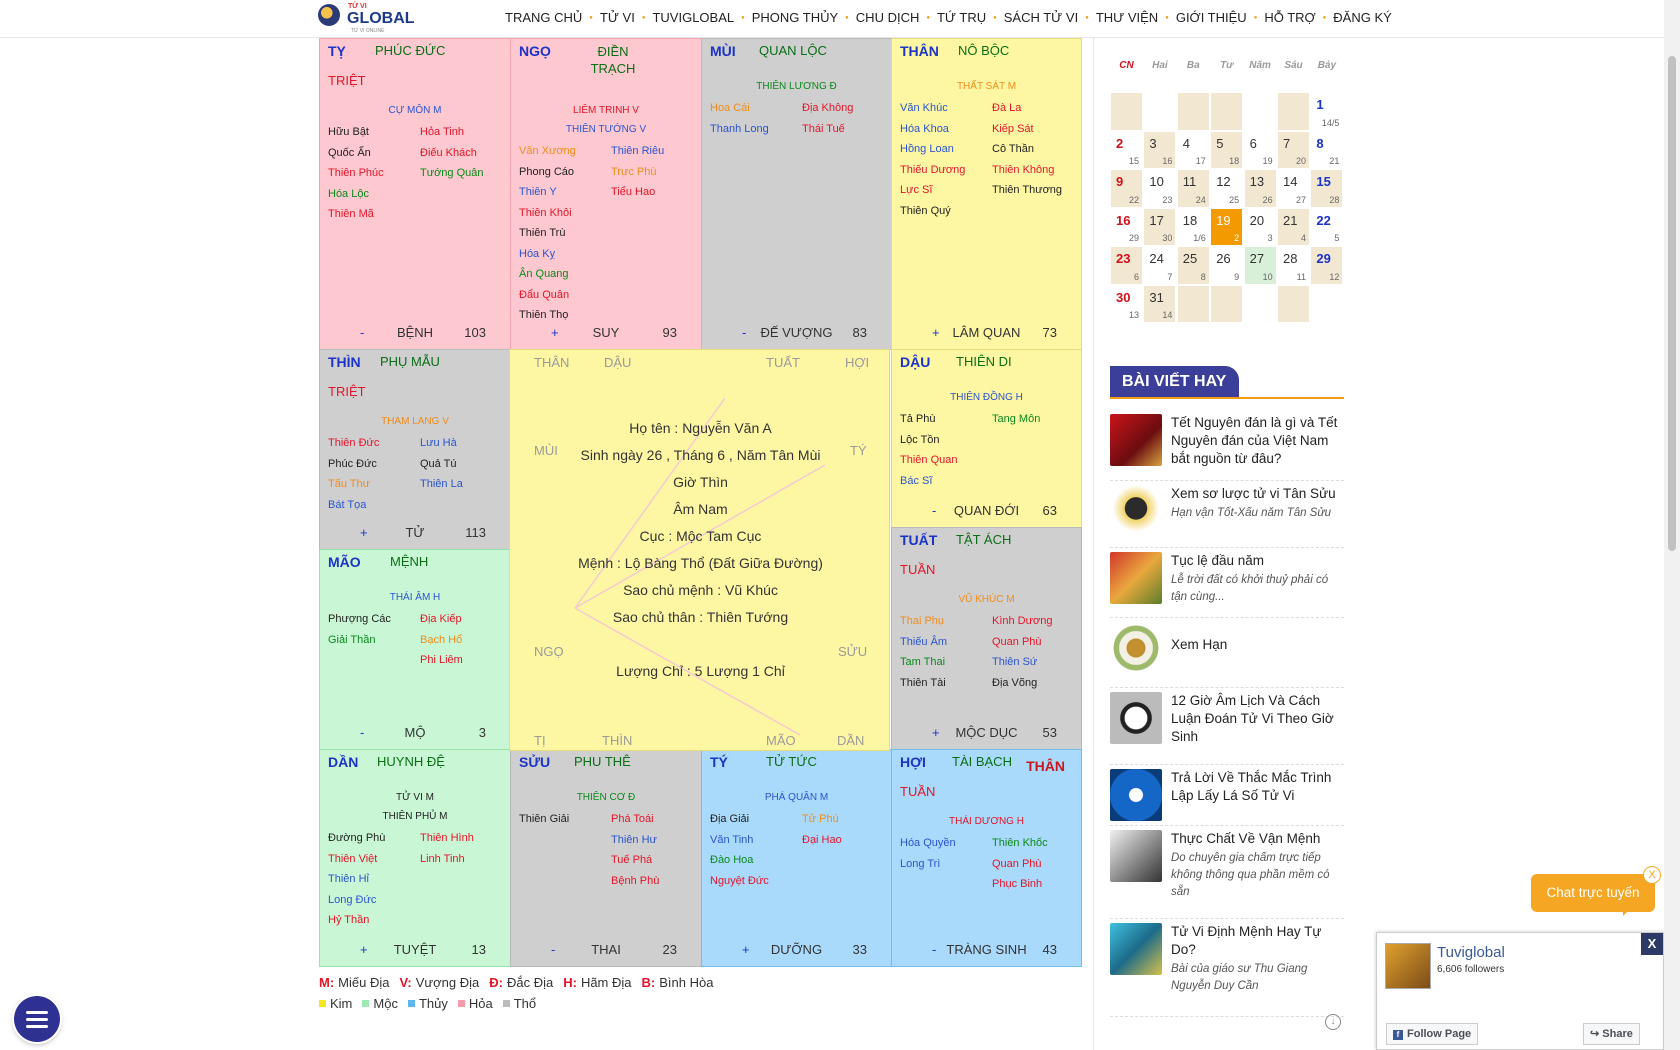  Describe the element at coordinates (1327, 149) in the screenshot. I see `calendar-day: 8 21` at that location.